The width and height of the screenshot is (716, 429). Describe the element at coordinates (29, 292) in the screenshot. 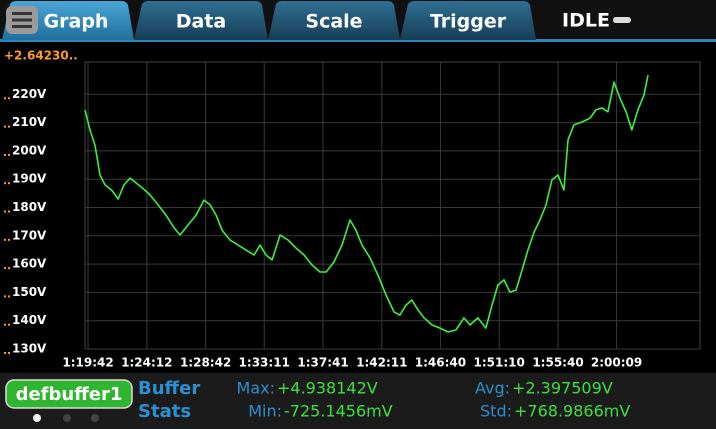

I see `y-tick-label: 150V` at that location.